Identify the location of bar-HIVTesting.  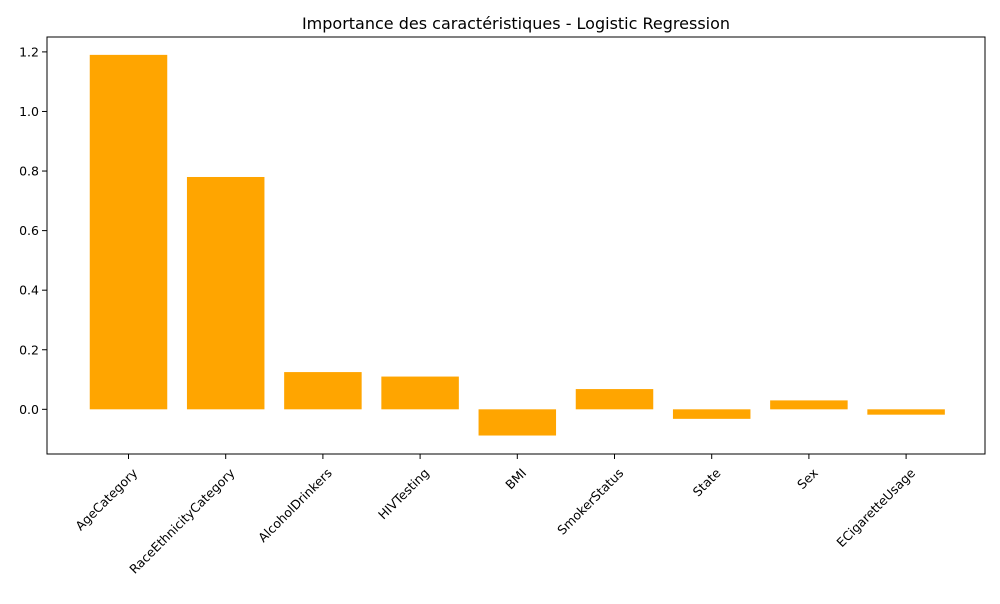
(420, 393).